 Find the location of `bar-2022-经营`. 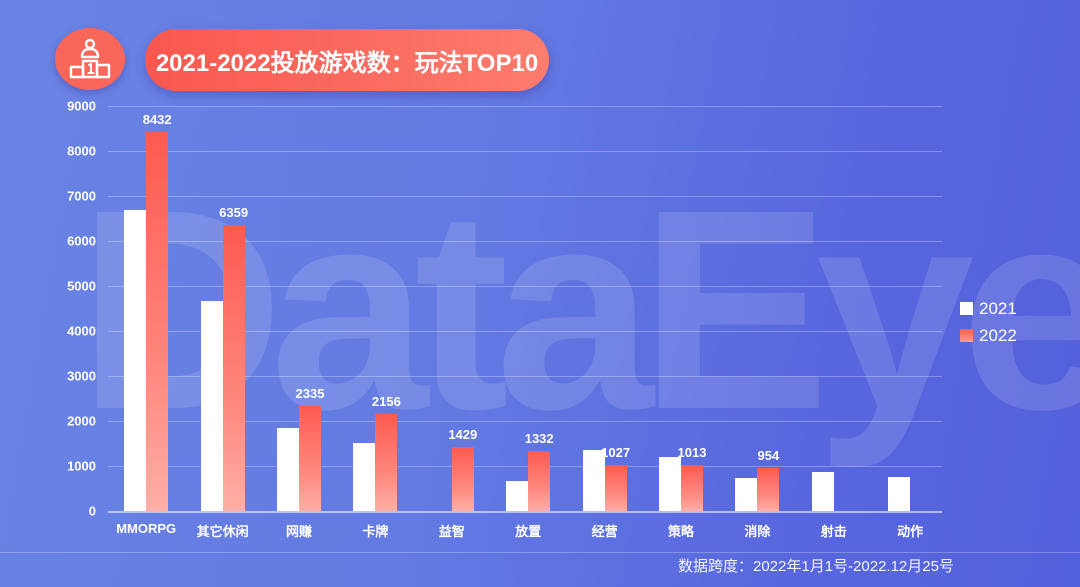

bar-2022-经营 is located at coordinates (615, 487).